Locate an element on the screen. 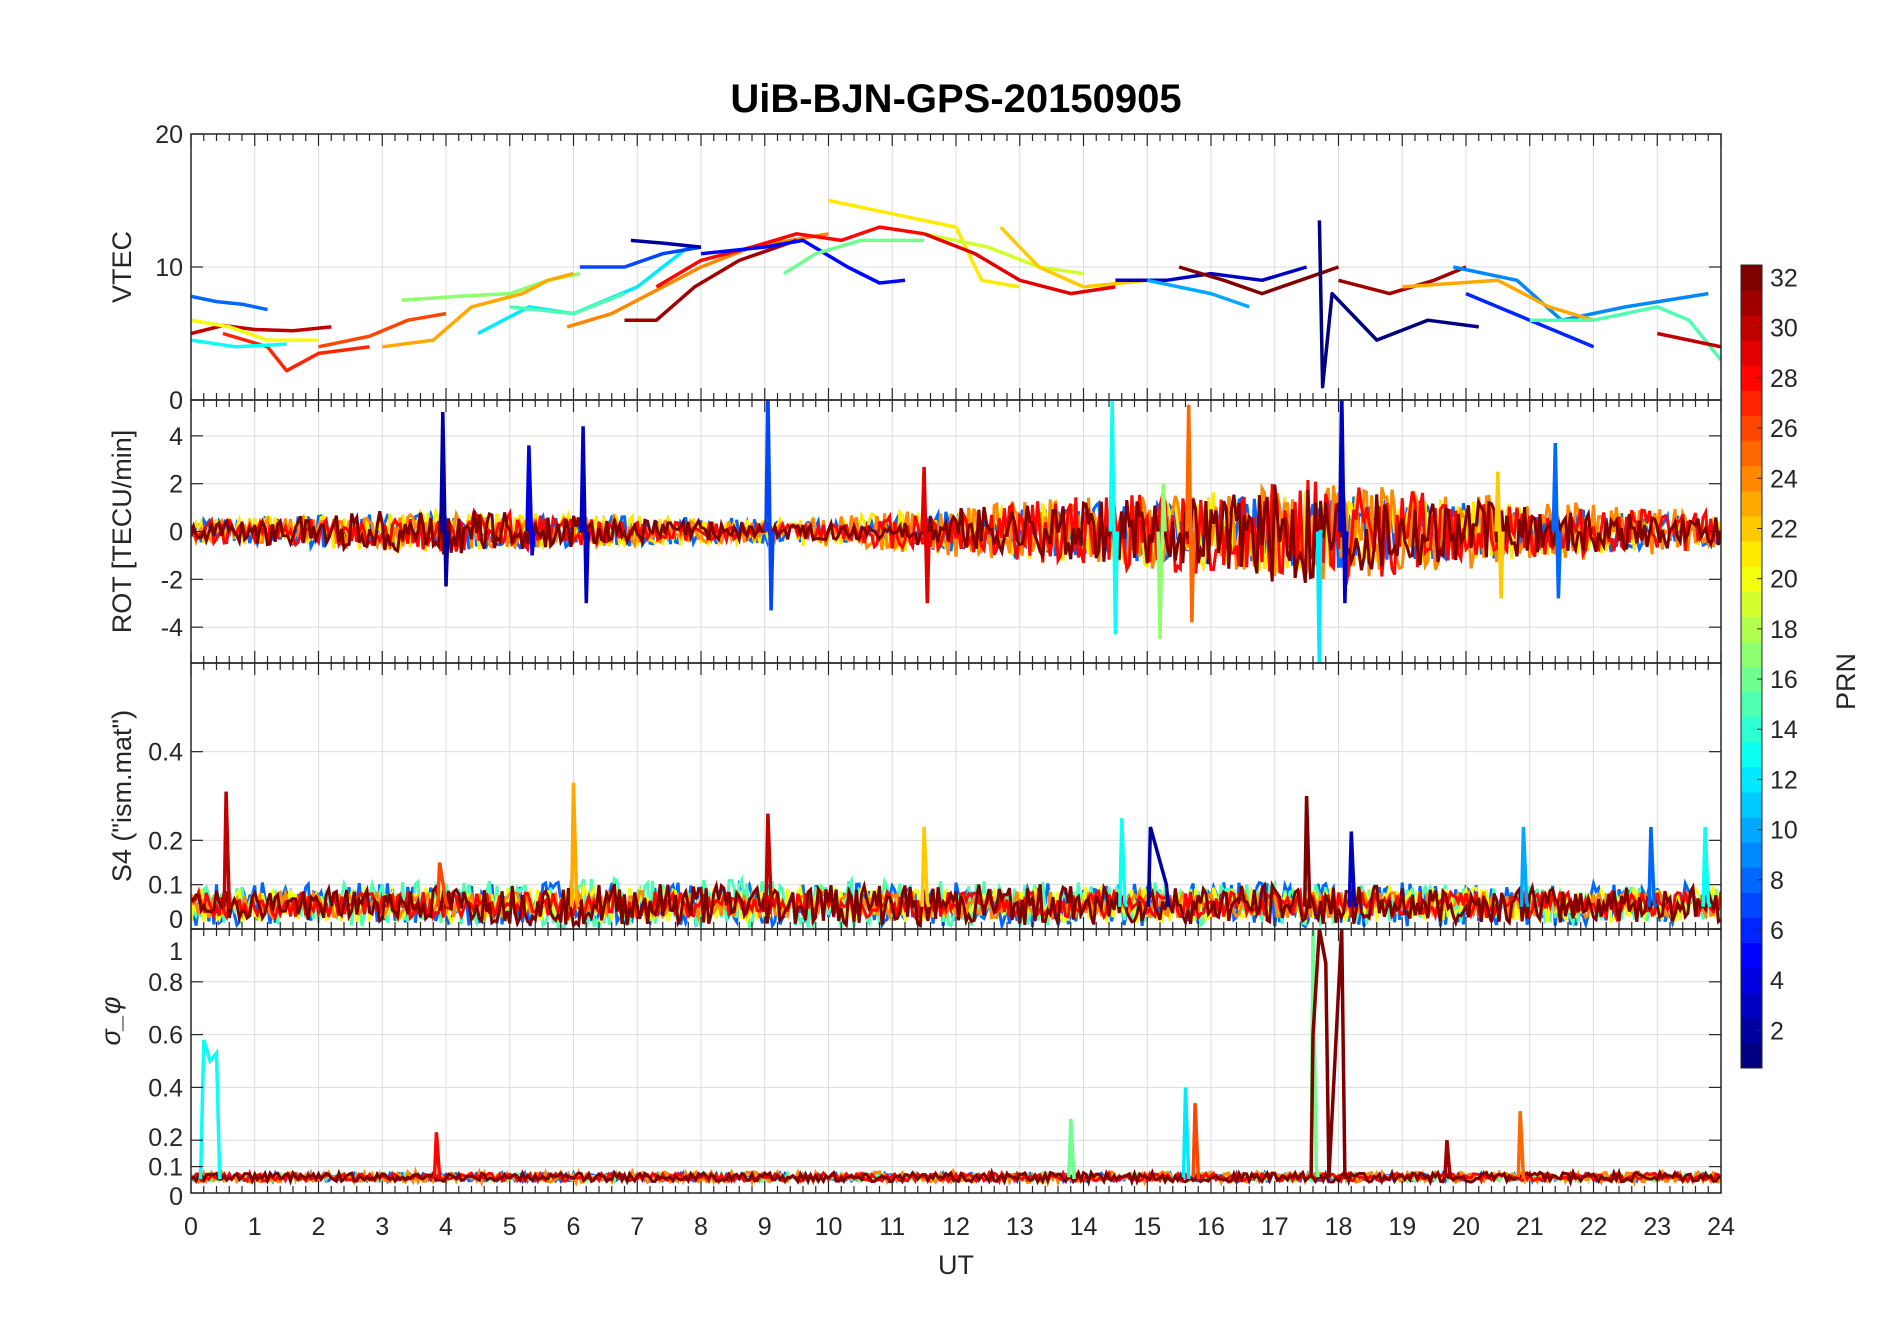 The image size is (1902, 1330). colorbar-tick-label: 2 is located at coordinates (1777, 1031).